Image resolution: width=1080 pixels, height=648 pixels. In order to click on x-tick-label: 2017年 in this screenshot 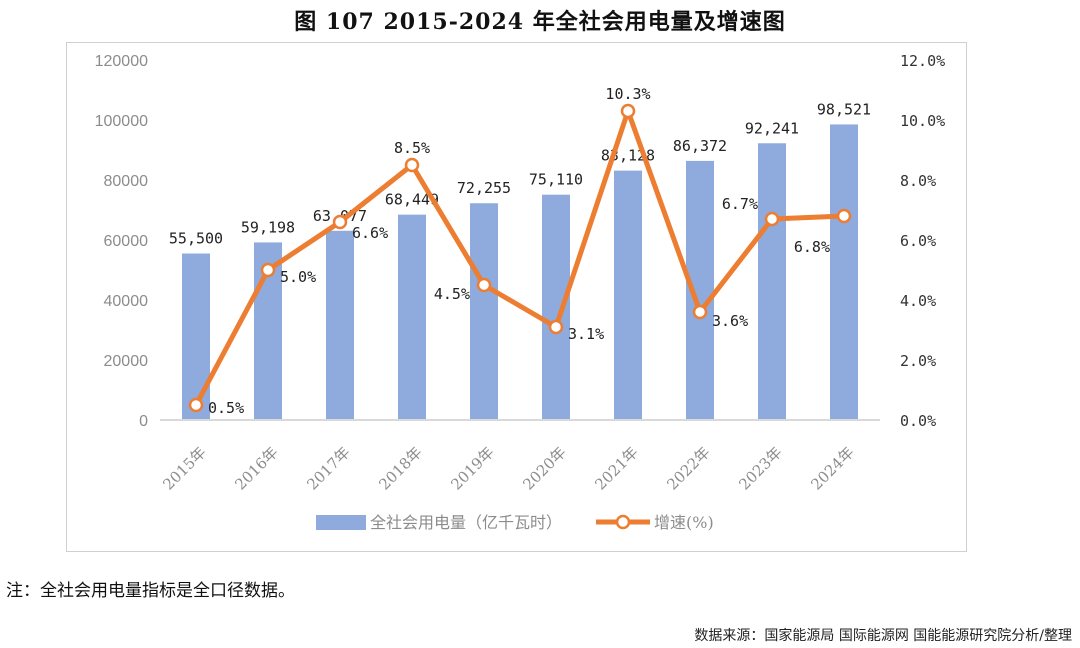, I will do `click(328, 468)`.